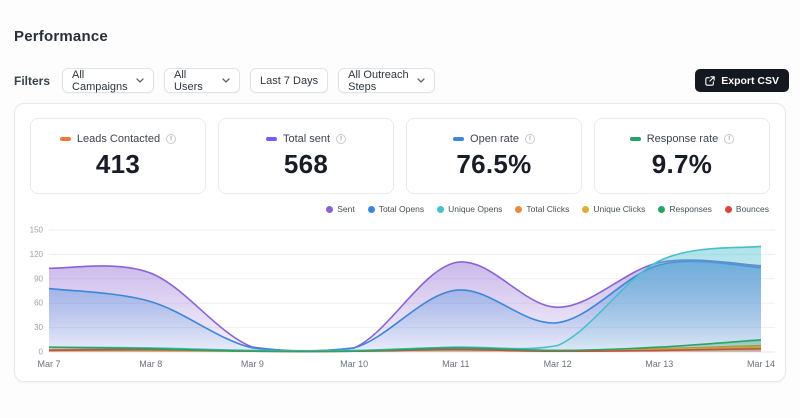 Image resolution: width=800 pixels, height=418 pixels. Describe the element at coordinates (38, 303) in the screenshot. I see `svg-text: 60` at that location.